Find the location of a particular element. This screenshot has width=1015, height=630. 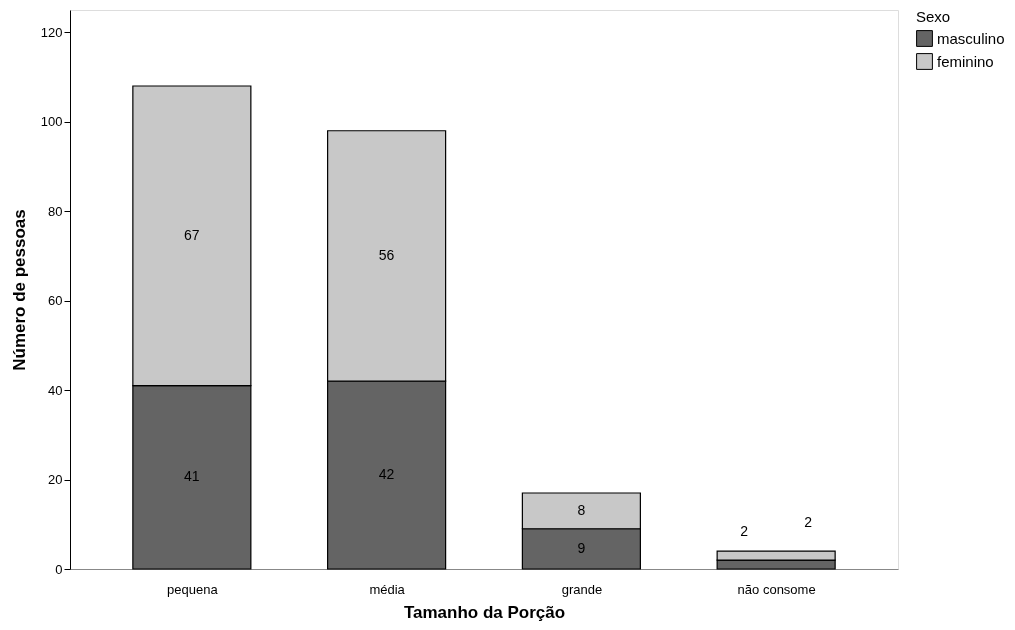

legend-label: feminino is located at coordinates (965, 61).